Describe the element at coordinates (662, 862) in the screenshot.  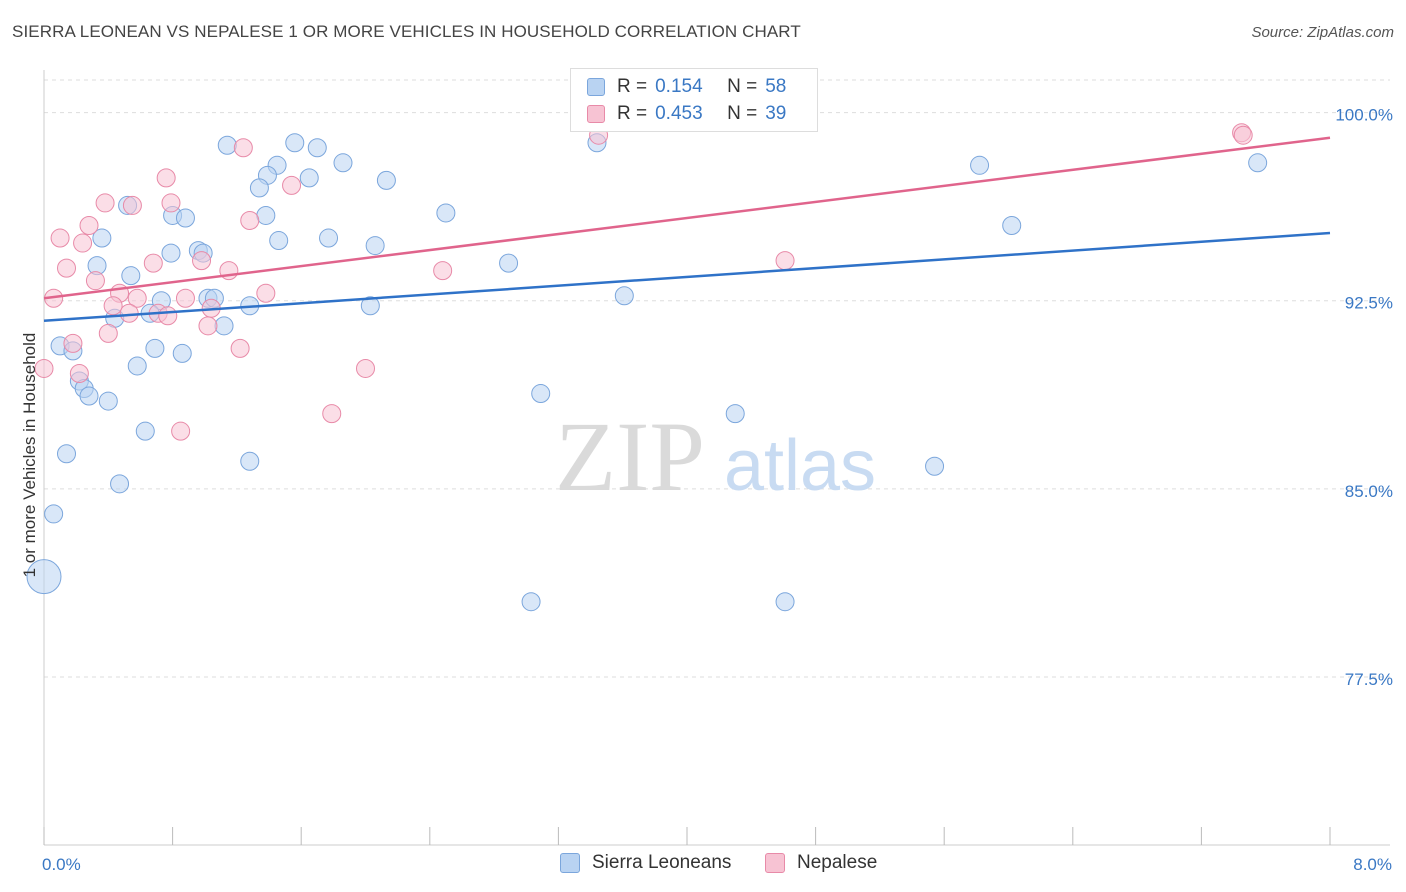
I see `series-legend-label: Sierra Leoneans` at that location.